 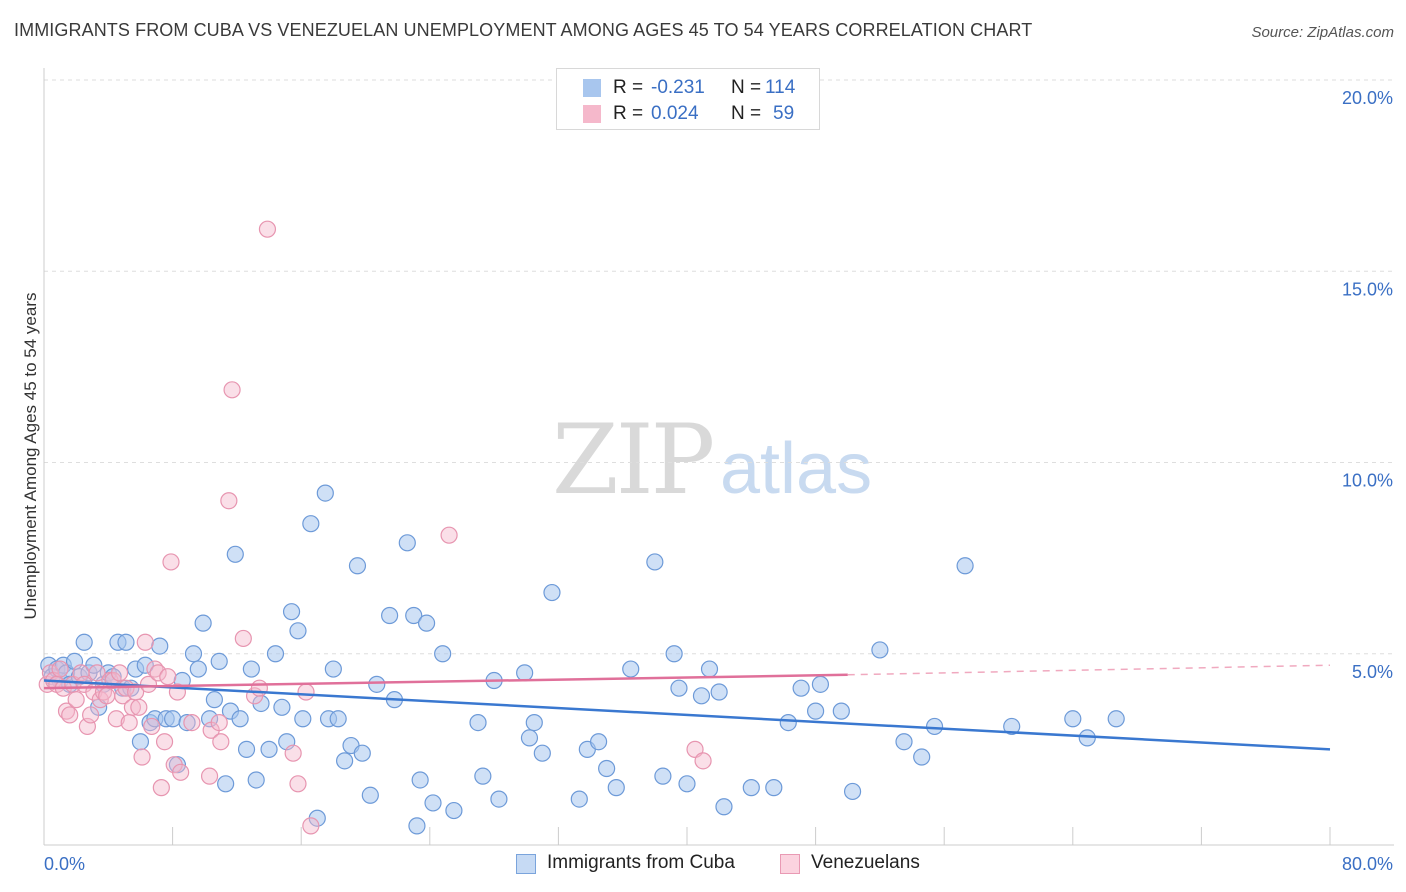 I want to click on swatch-cuba, so click(x=592, y=88).